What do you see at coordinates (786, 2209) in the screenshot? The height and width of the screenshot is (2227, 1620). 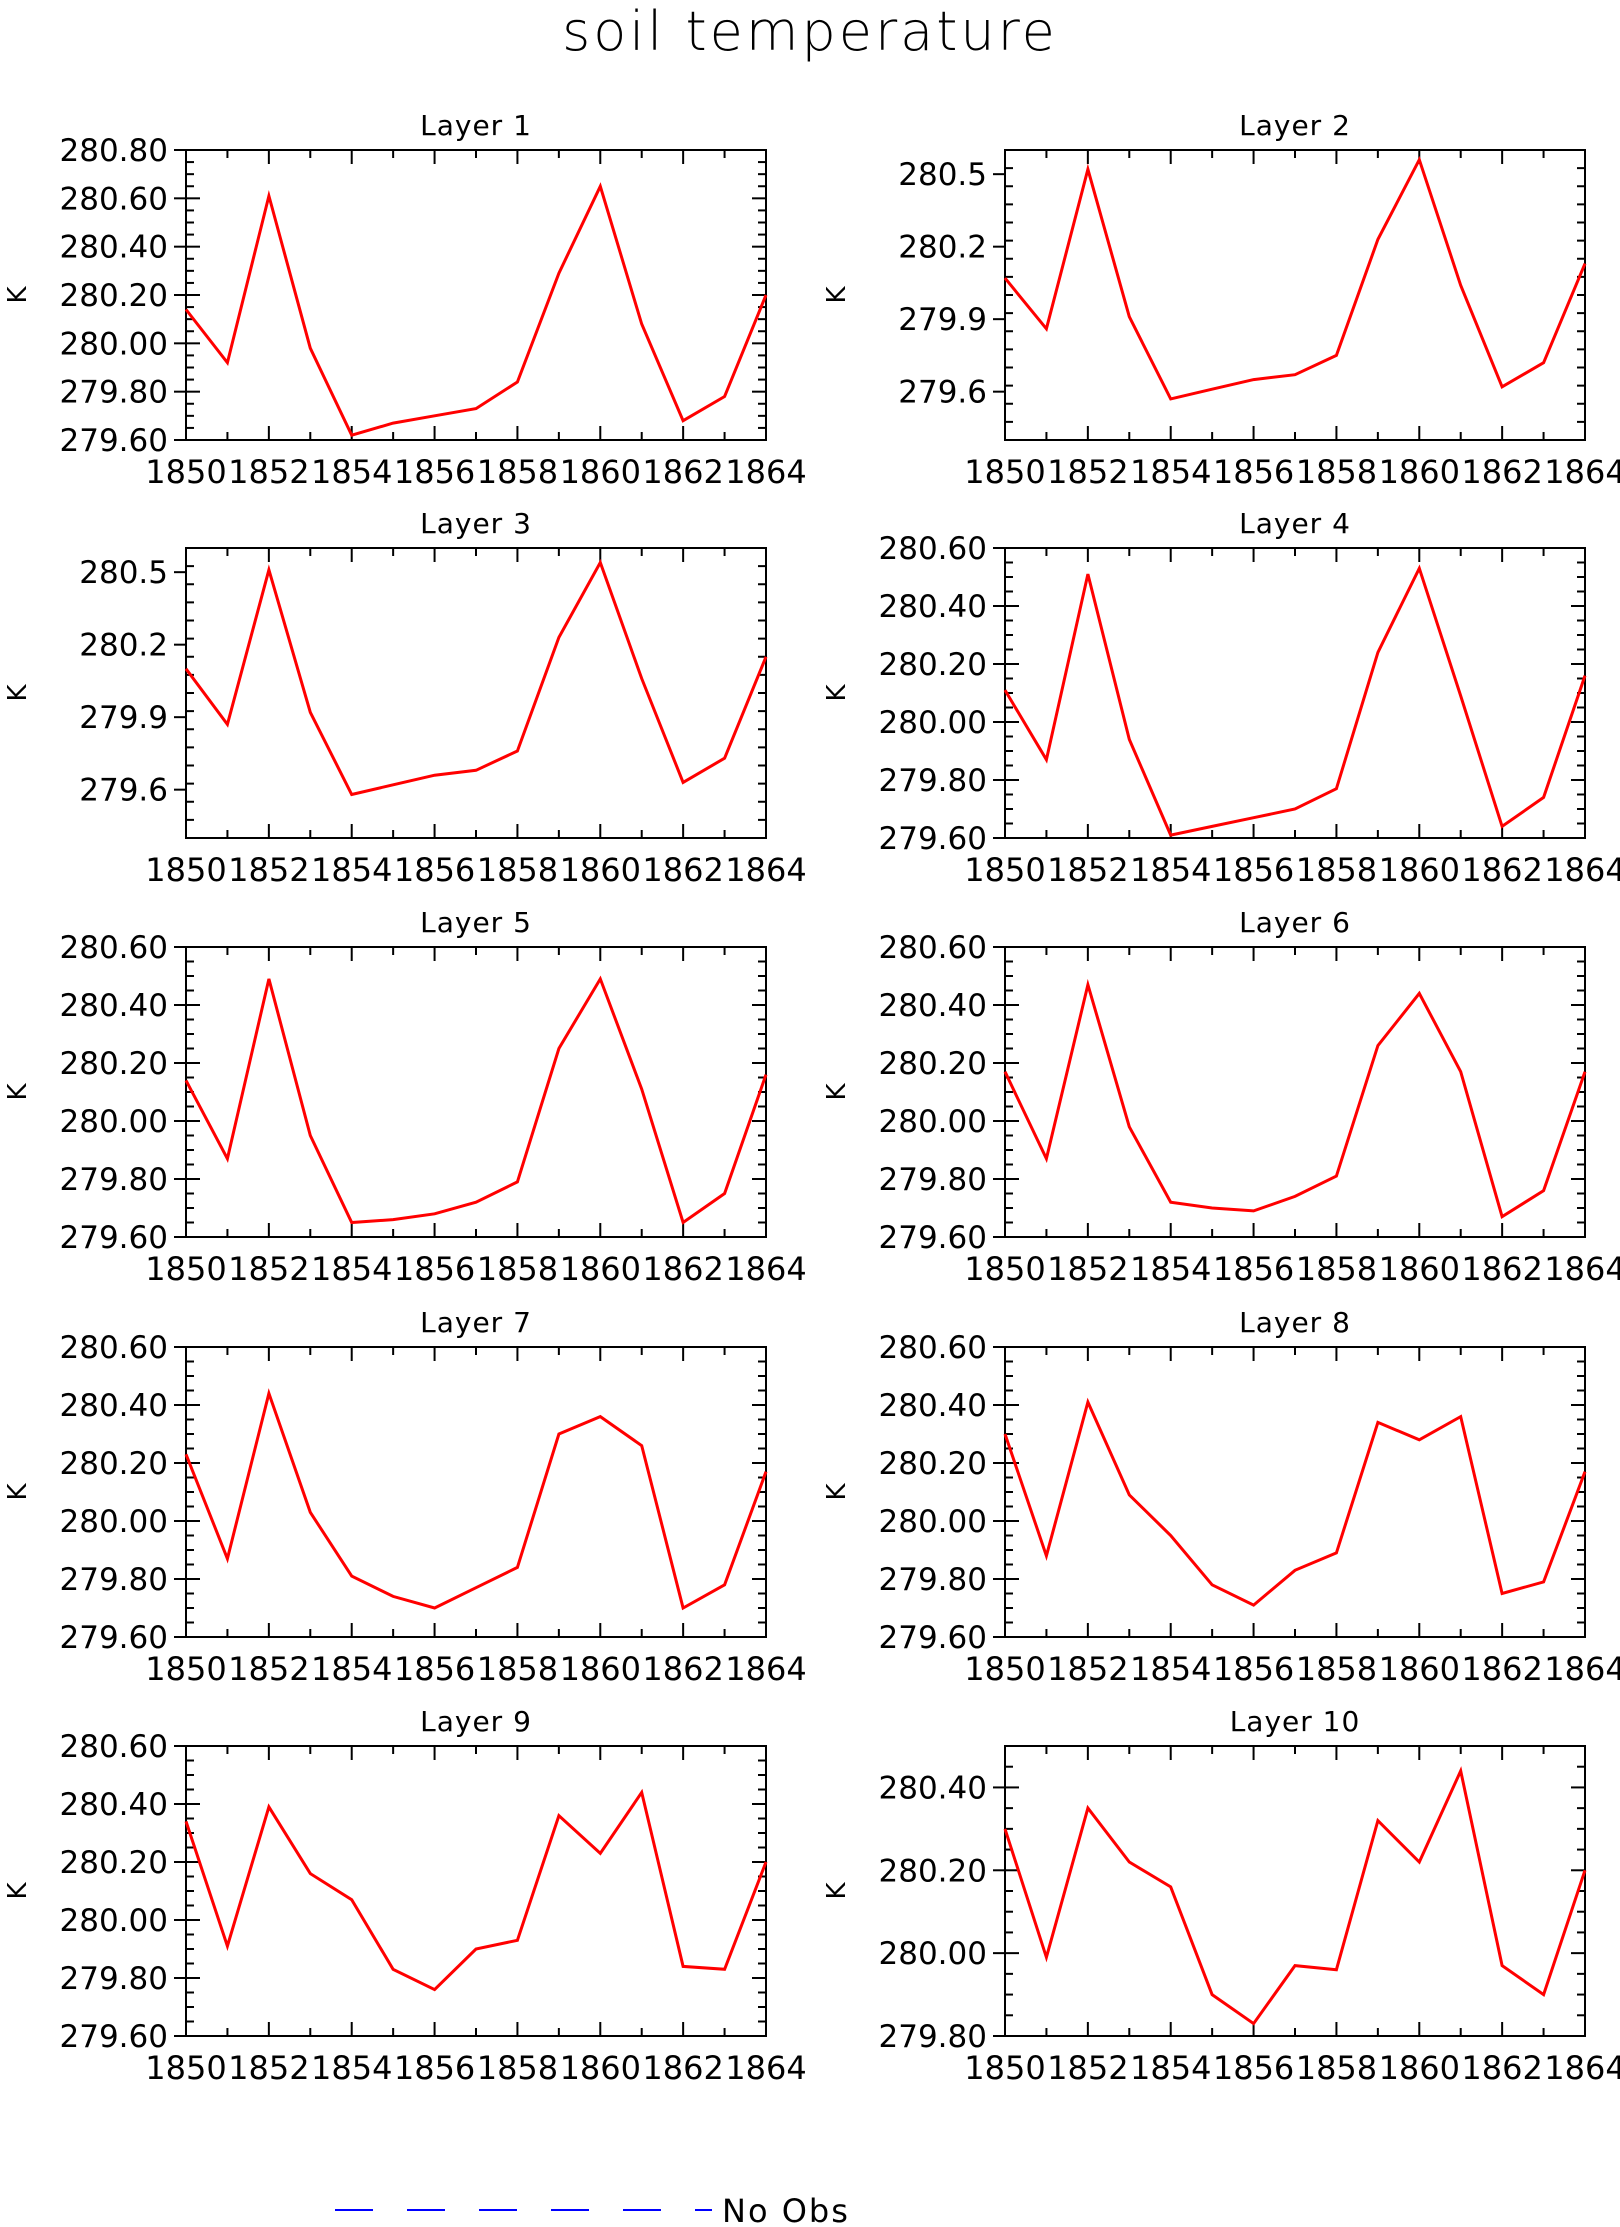 I see `legend-no-obs-label: No Obs` at bounding box center [786, 2209].